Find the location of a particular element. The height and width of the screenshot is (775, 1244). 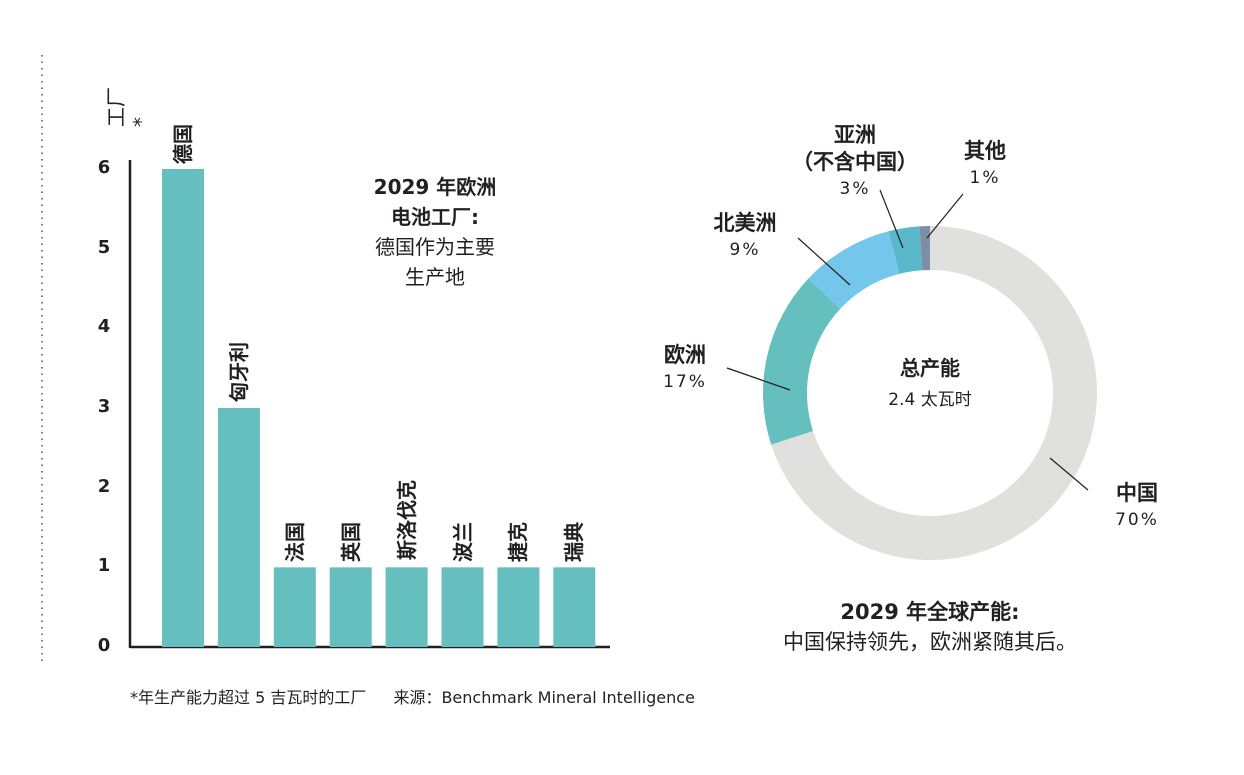

slice-name: 中国 is located at coordinates (1137, 493).